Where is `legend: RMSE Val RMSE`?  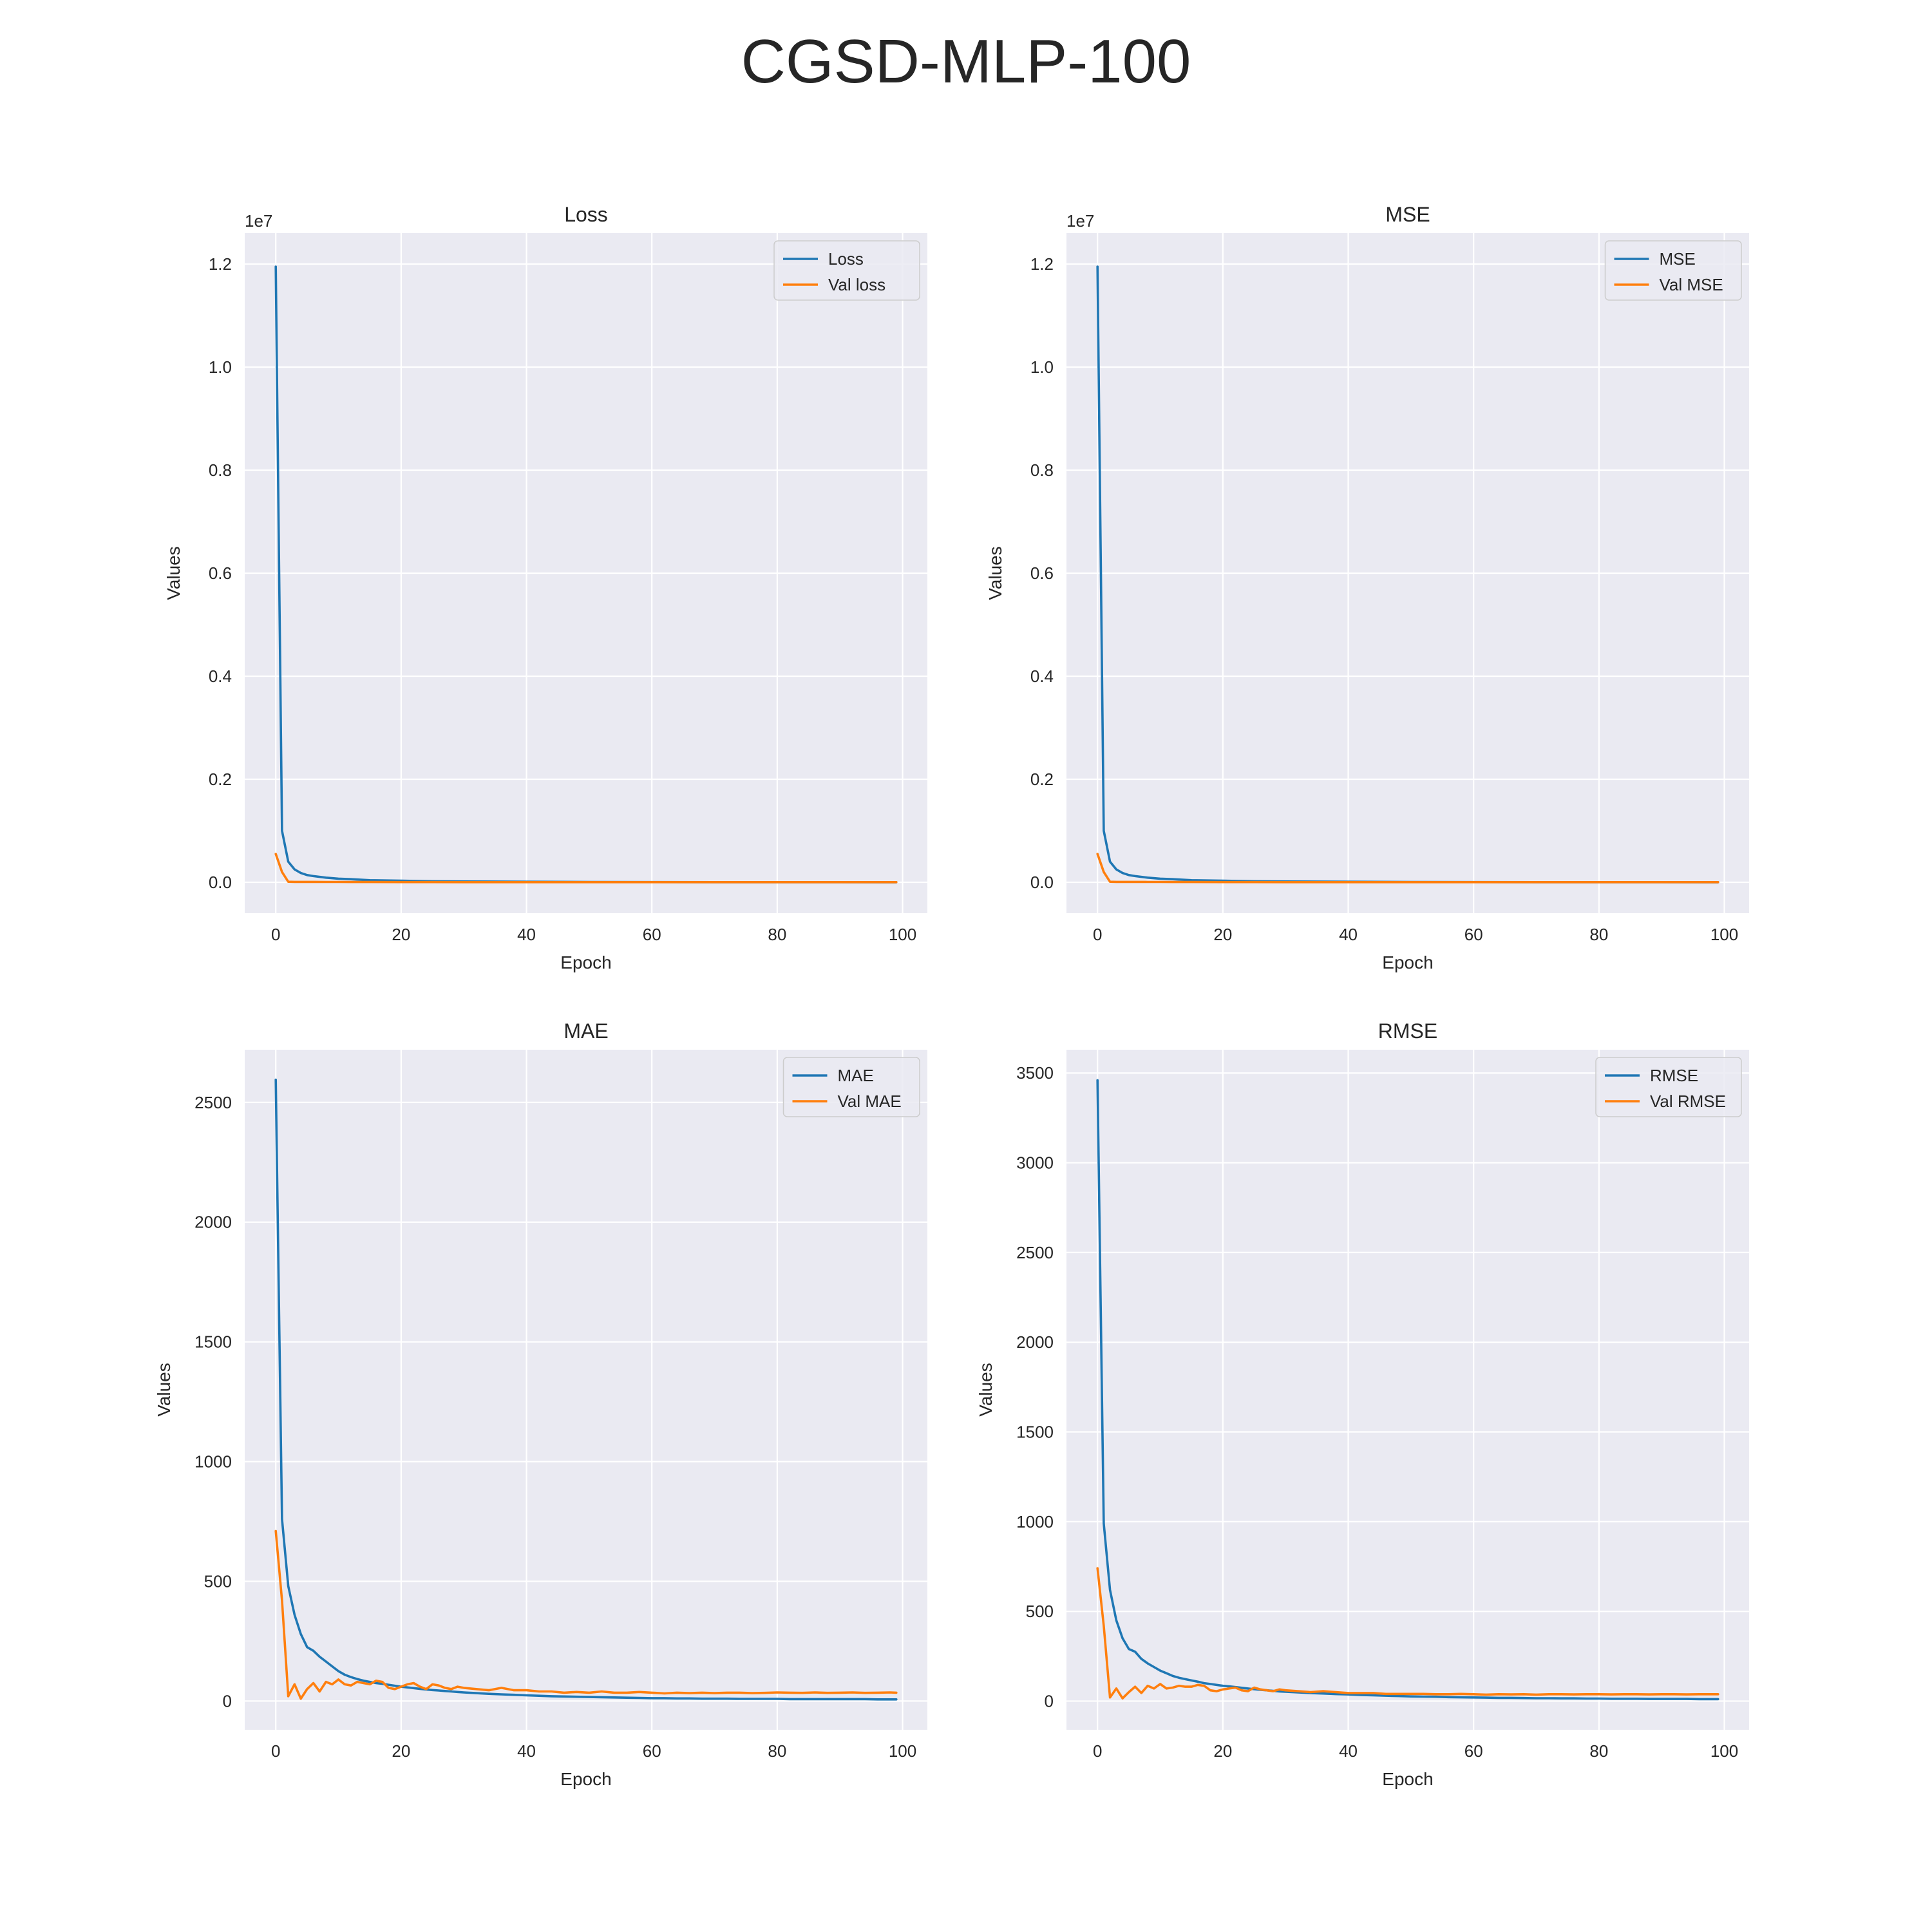 legend: RMSE Val RMSE is located at coordinates (1669, 1087).